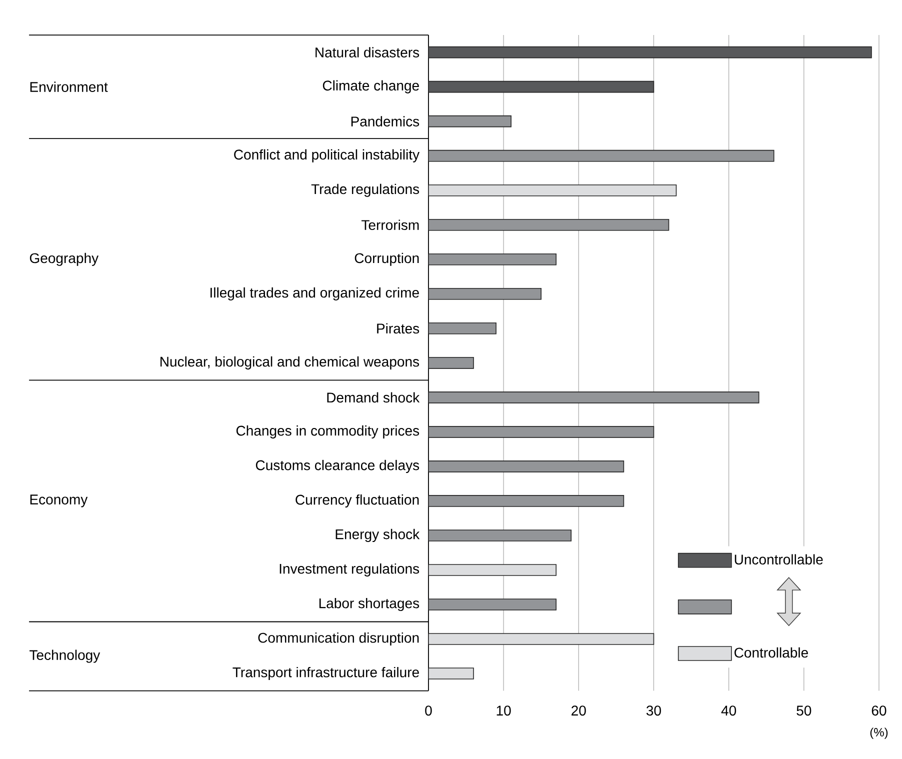  I want to click on x-tick-label: 40, so click(728, 711).